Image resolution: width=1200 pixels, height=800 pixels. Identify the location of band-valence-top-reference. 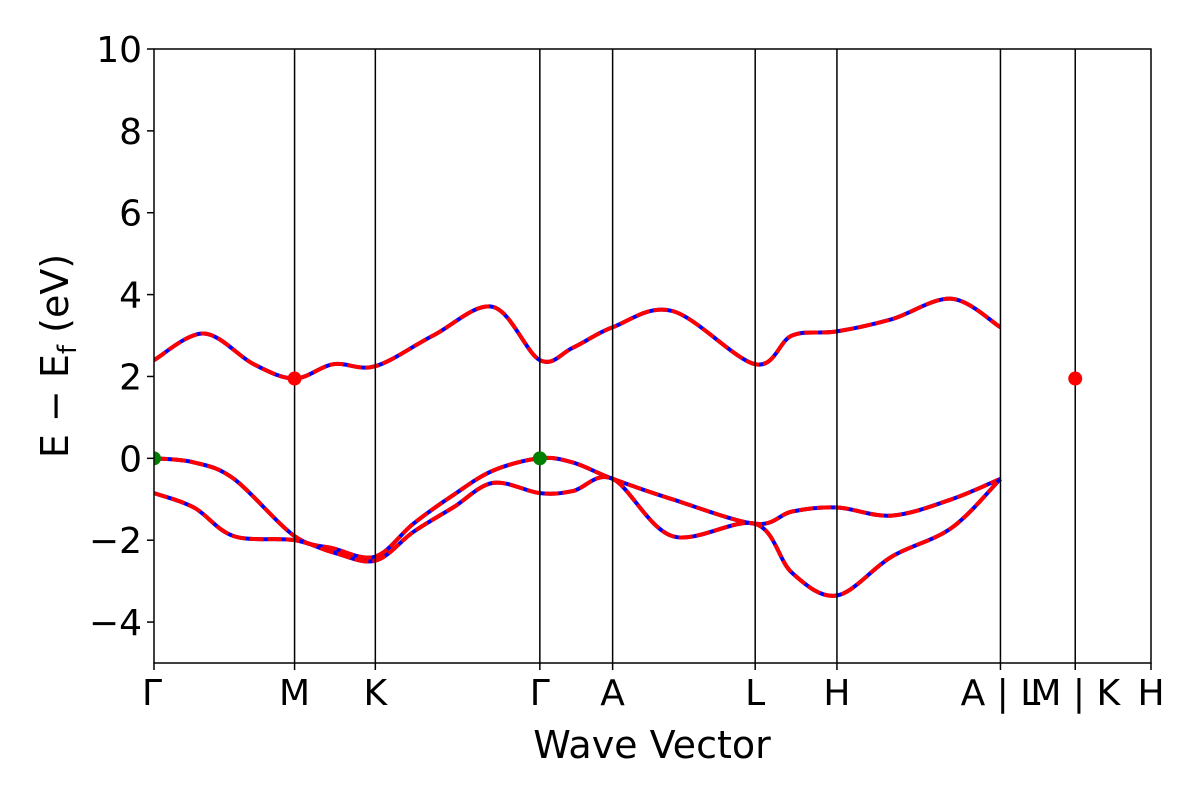
(578, 507).